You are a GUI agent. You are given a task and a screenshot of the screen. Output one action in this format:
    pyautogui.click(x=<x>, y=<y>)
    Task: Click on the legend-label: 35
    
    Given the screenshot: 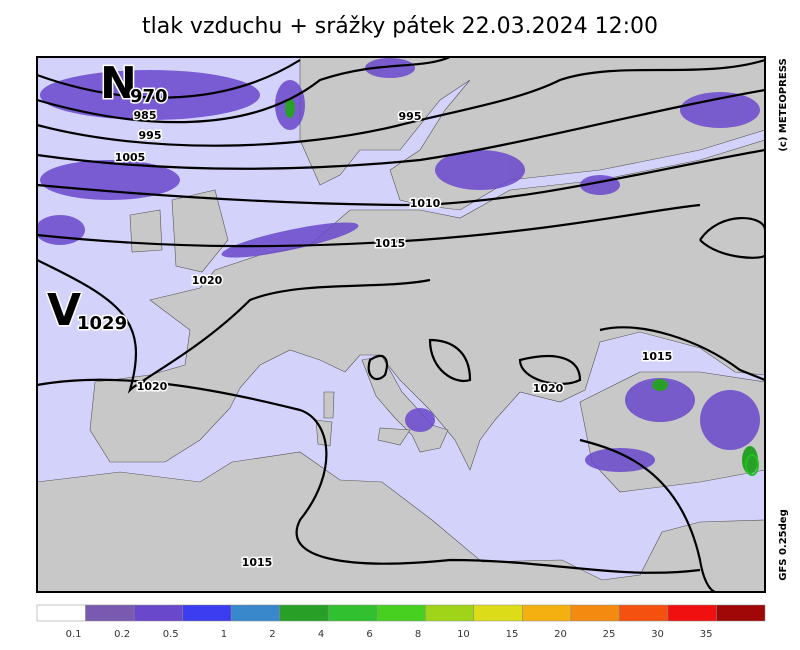 What is the action you would take?
    pyautogui.click(x=706, y=634)
    